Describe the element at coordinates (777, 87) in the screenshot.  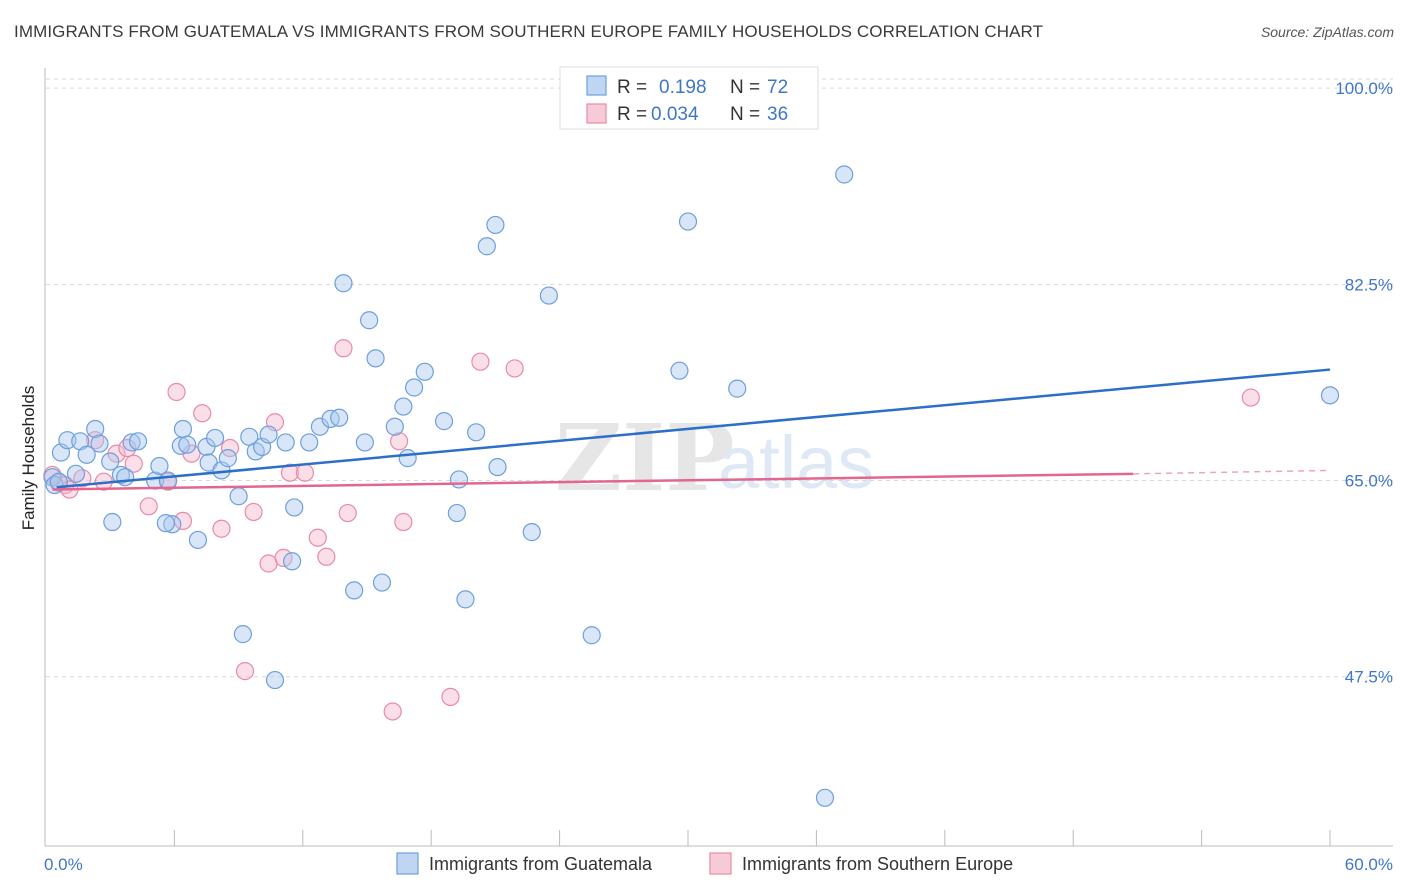
I see `legend-n-value-guatemala: 72` at that location.